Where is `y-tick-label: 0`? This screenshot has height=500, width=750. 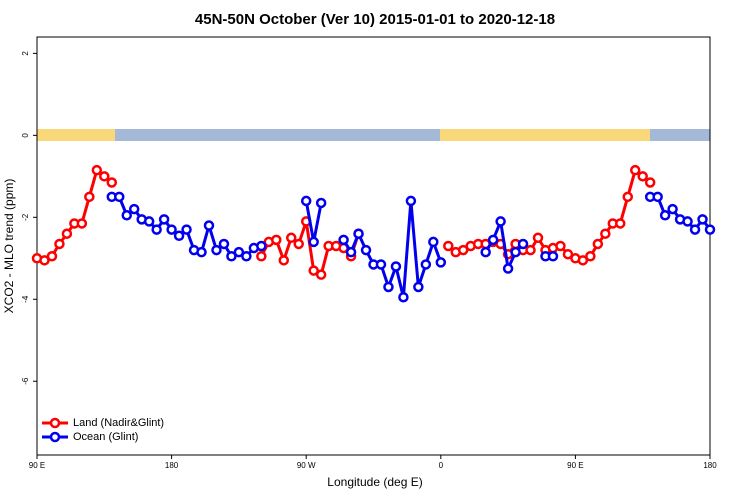 y-tick-label: 0 is located at coordinates (25, 135).